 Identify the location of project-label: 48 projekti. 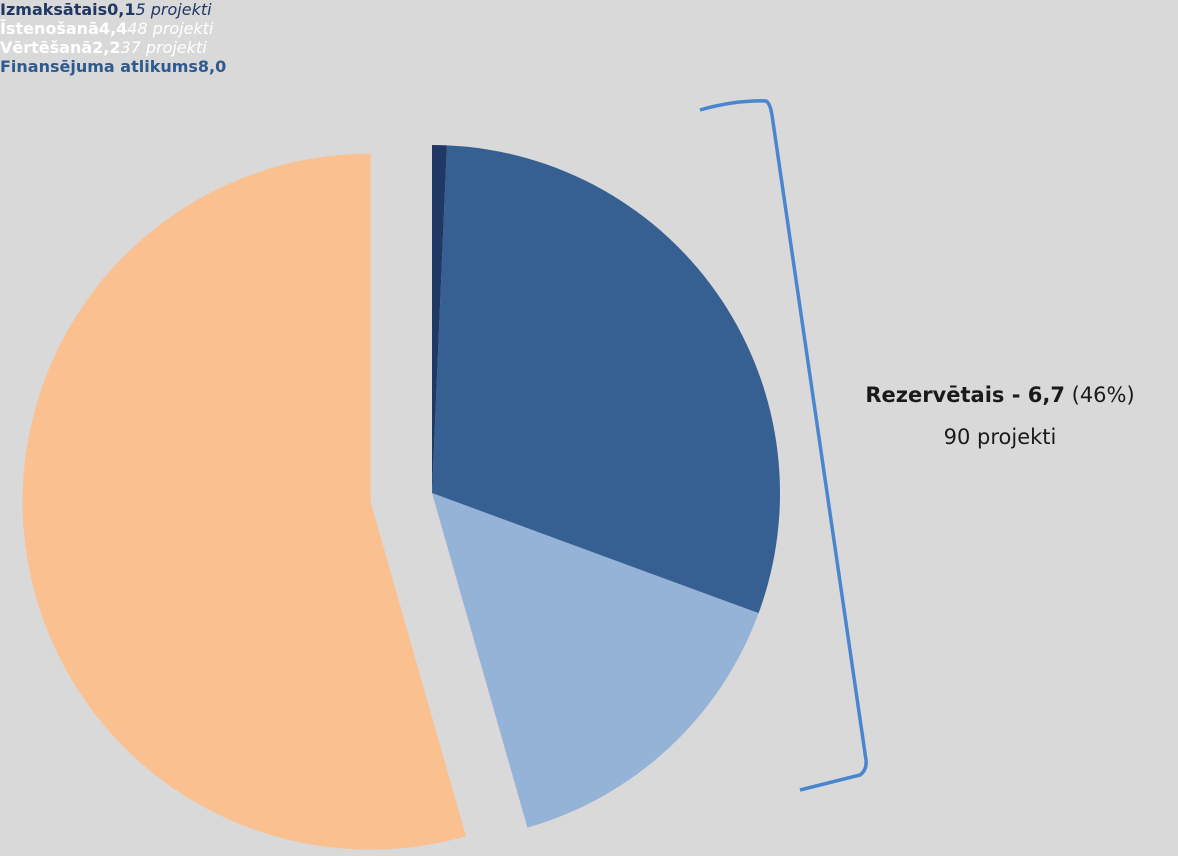
(170, 28).